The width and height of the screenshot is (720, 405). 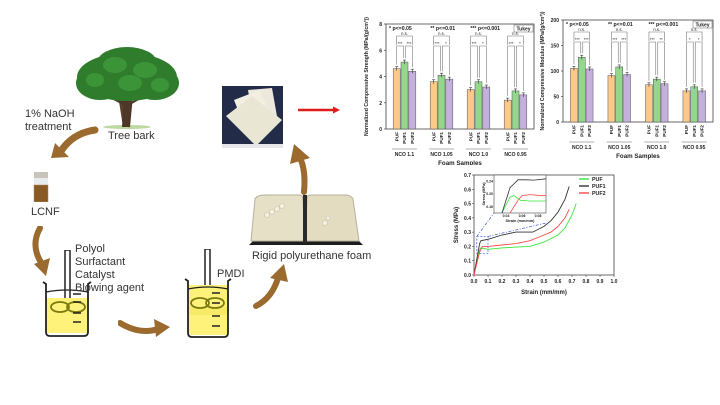 I want to click on svg-text: * p<=0.05, so click(x=577, y=25).